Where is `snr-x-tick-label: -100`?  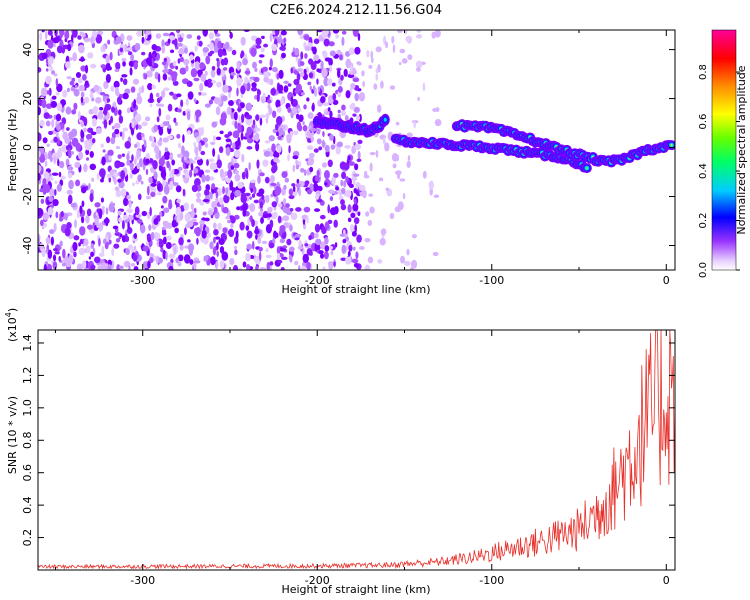
snr-x-tick-label: -100 is located at coordinates (491, 580).